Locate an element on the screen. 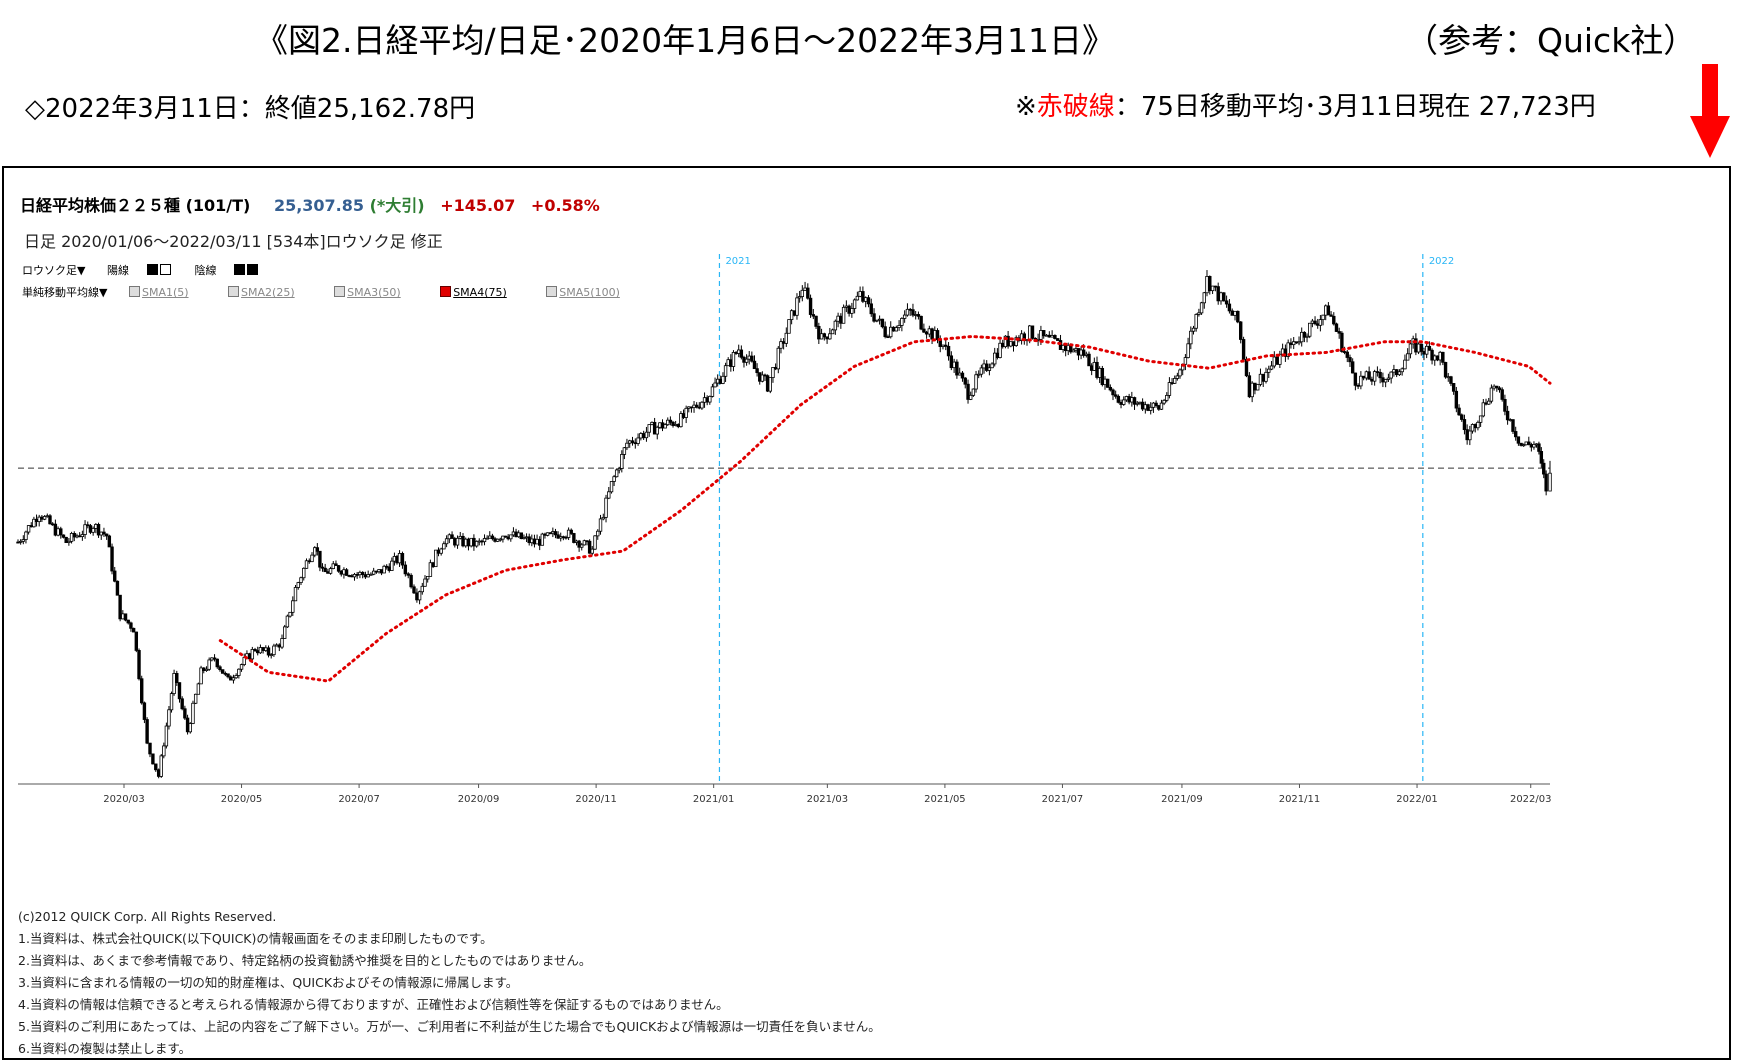  sma4-toggle: SMA4(75) is located at coordinates (482, 292).